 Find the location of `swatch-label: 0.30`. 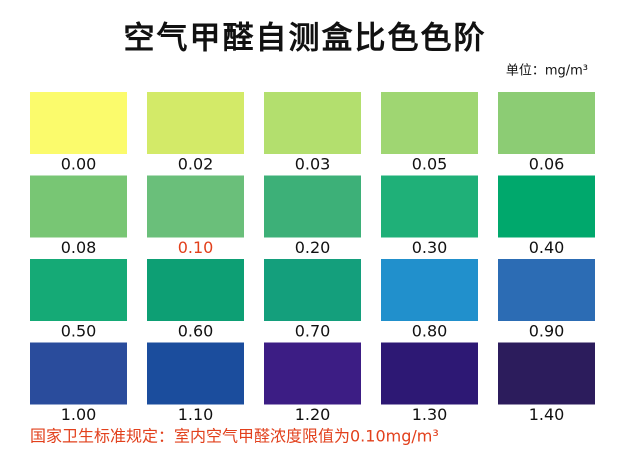

swatch-label: 0.30 is located at coordinates (430, 247).